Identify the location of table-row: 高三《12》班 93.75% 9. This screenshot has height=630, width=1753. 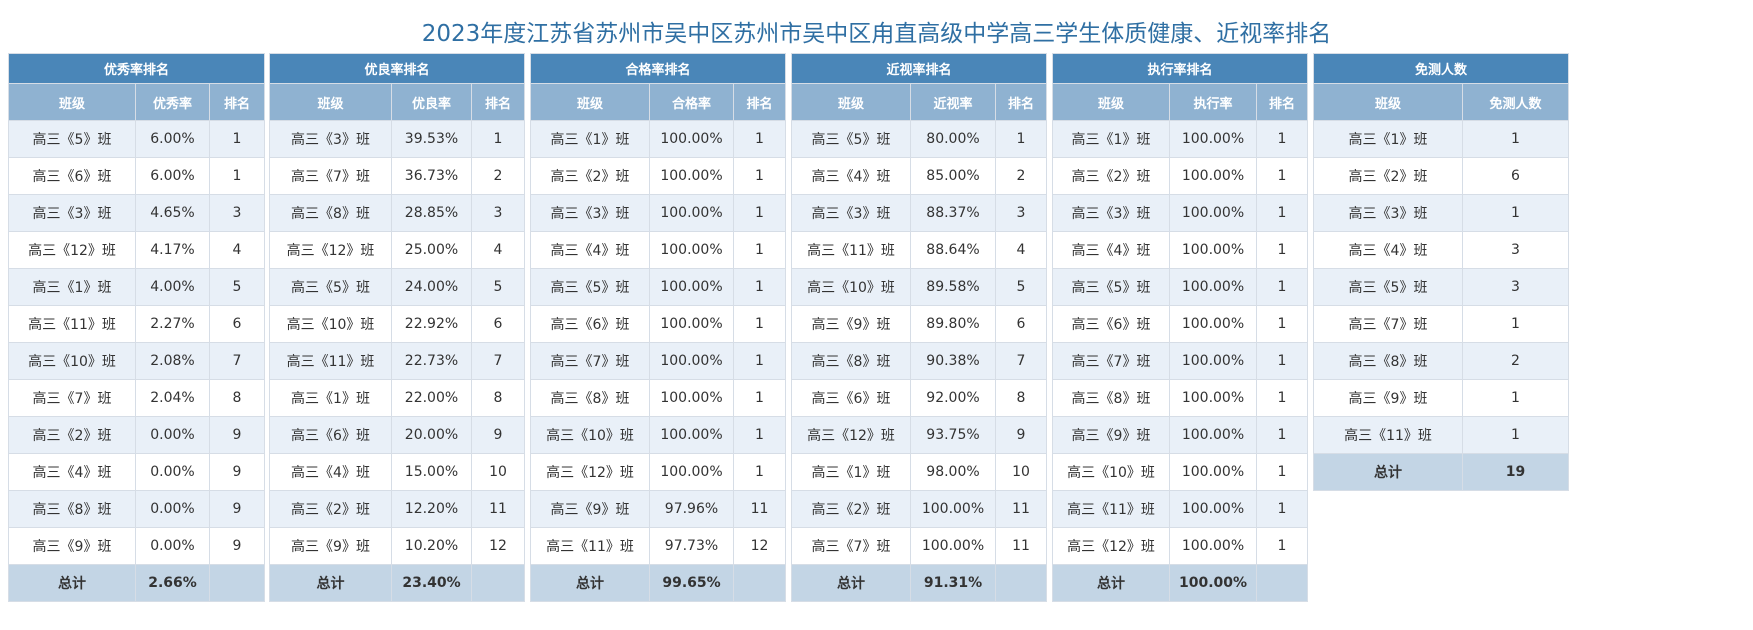
(919, 435).